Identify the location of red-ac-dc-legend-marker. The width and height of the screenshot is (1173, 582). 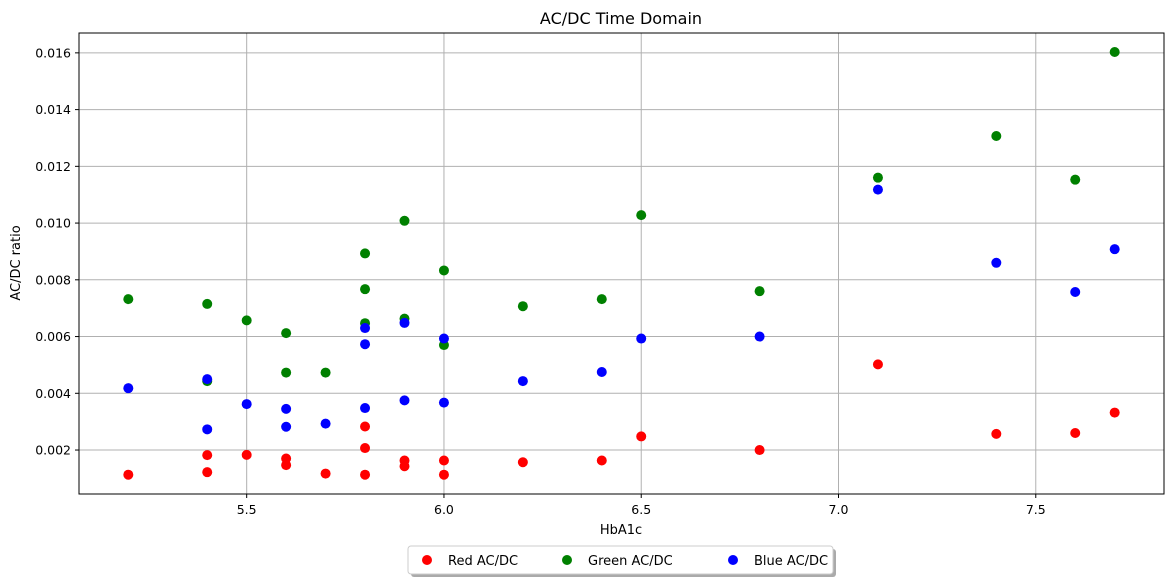
(427, 560).